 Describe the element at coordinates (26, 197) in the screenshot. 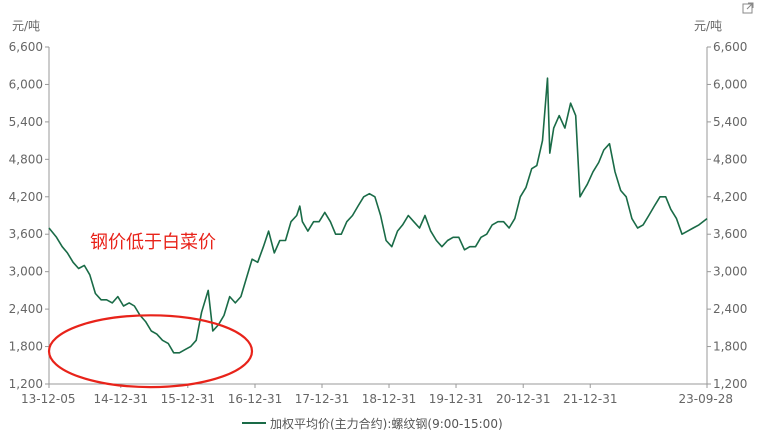

I see `y-tick-label-left: 4,200` at that location.